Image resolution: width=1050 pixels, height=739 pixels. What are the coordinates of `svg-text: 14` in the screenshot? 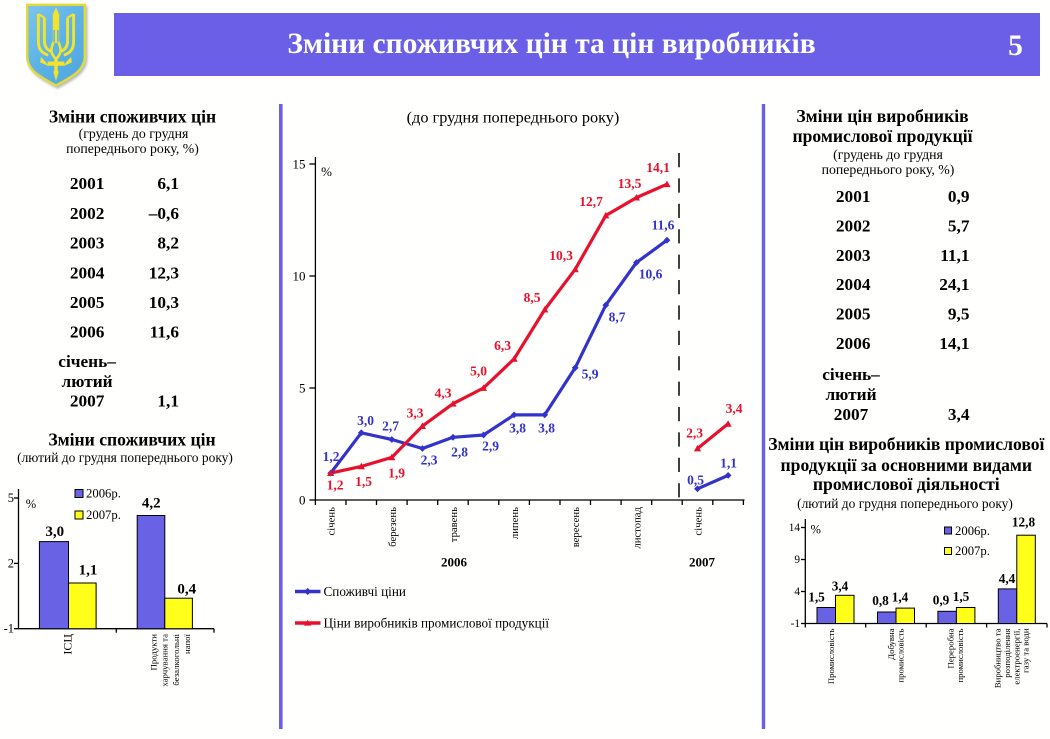 It's located at (795, 528).